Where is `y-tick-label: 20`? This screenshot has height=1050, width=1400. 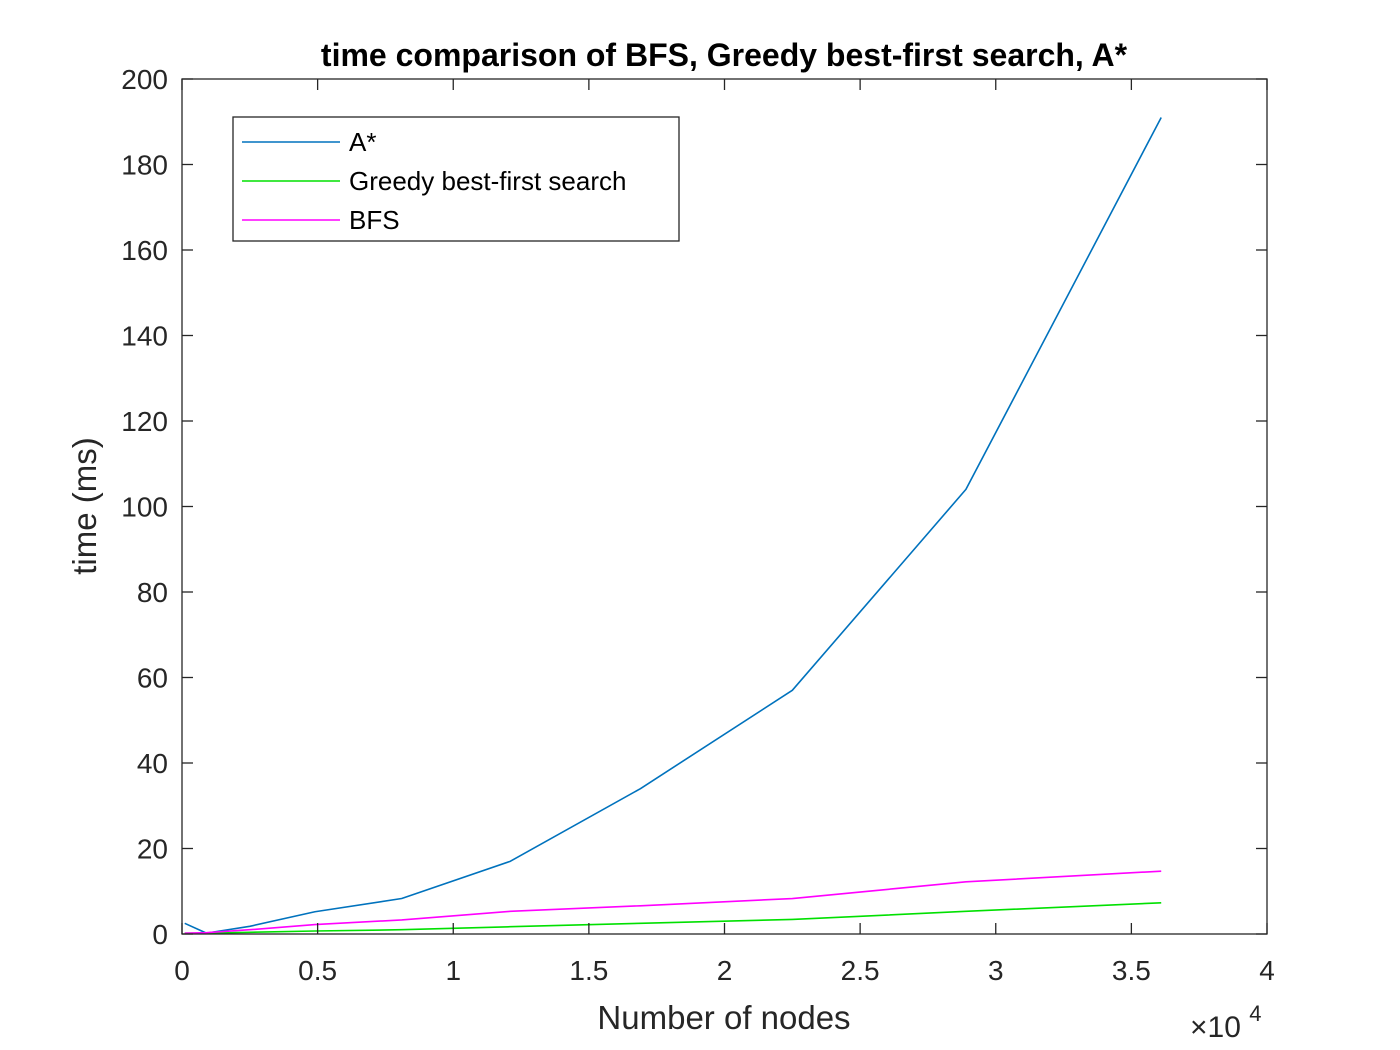 y-tick-label: 20 is located at coordinates (152, 849).